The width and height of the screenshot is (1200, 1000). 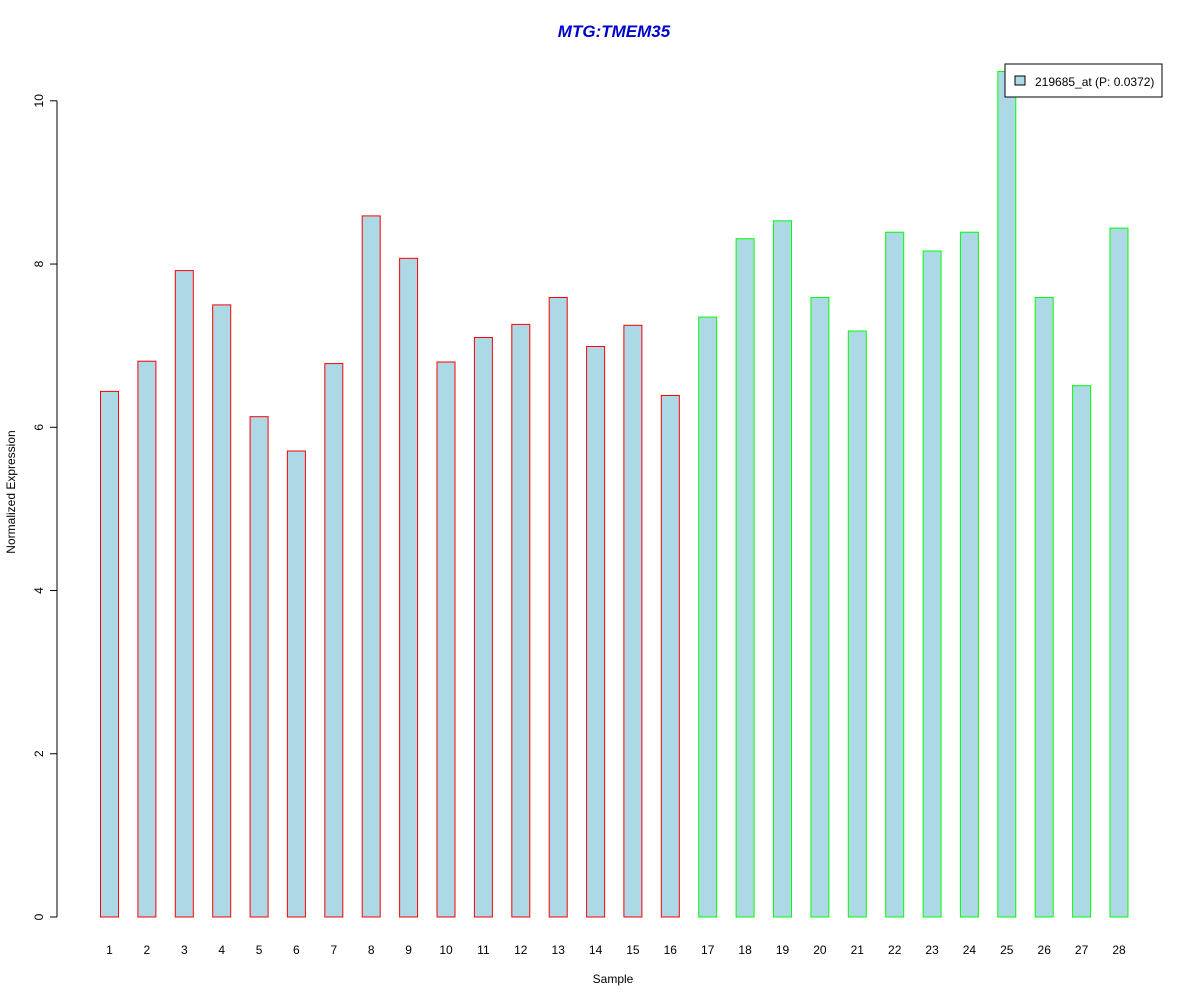 I want to click on x-axis-tick-label: 21, so click(x=858, y=950).